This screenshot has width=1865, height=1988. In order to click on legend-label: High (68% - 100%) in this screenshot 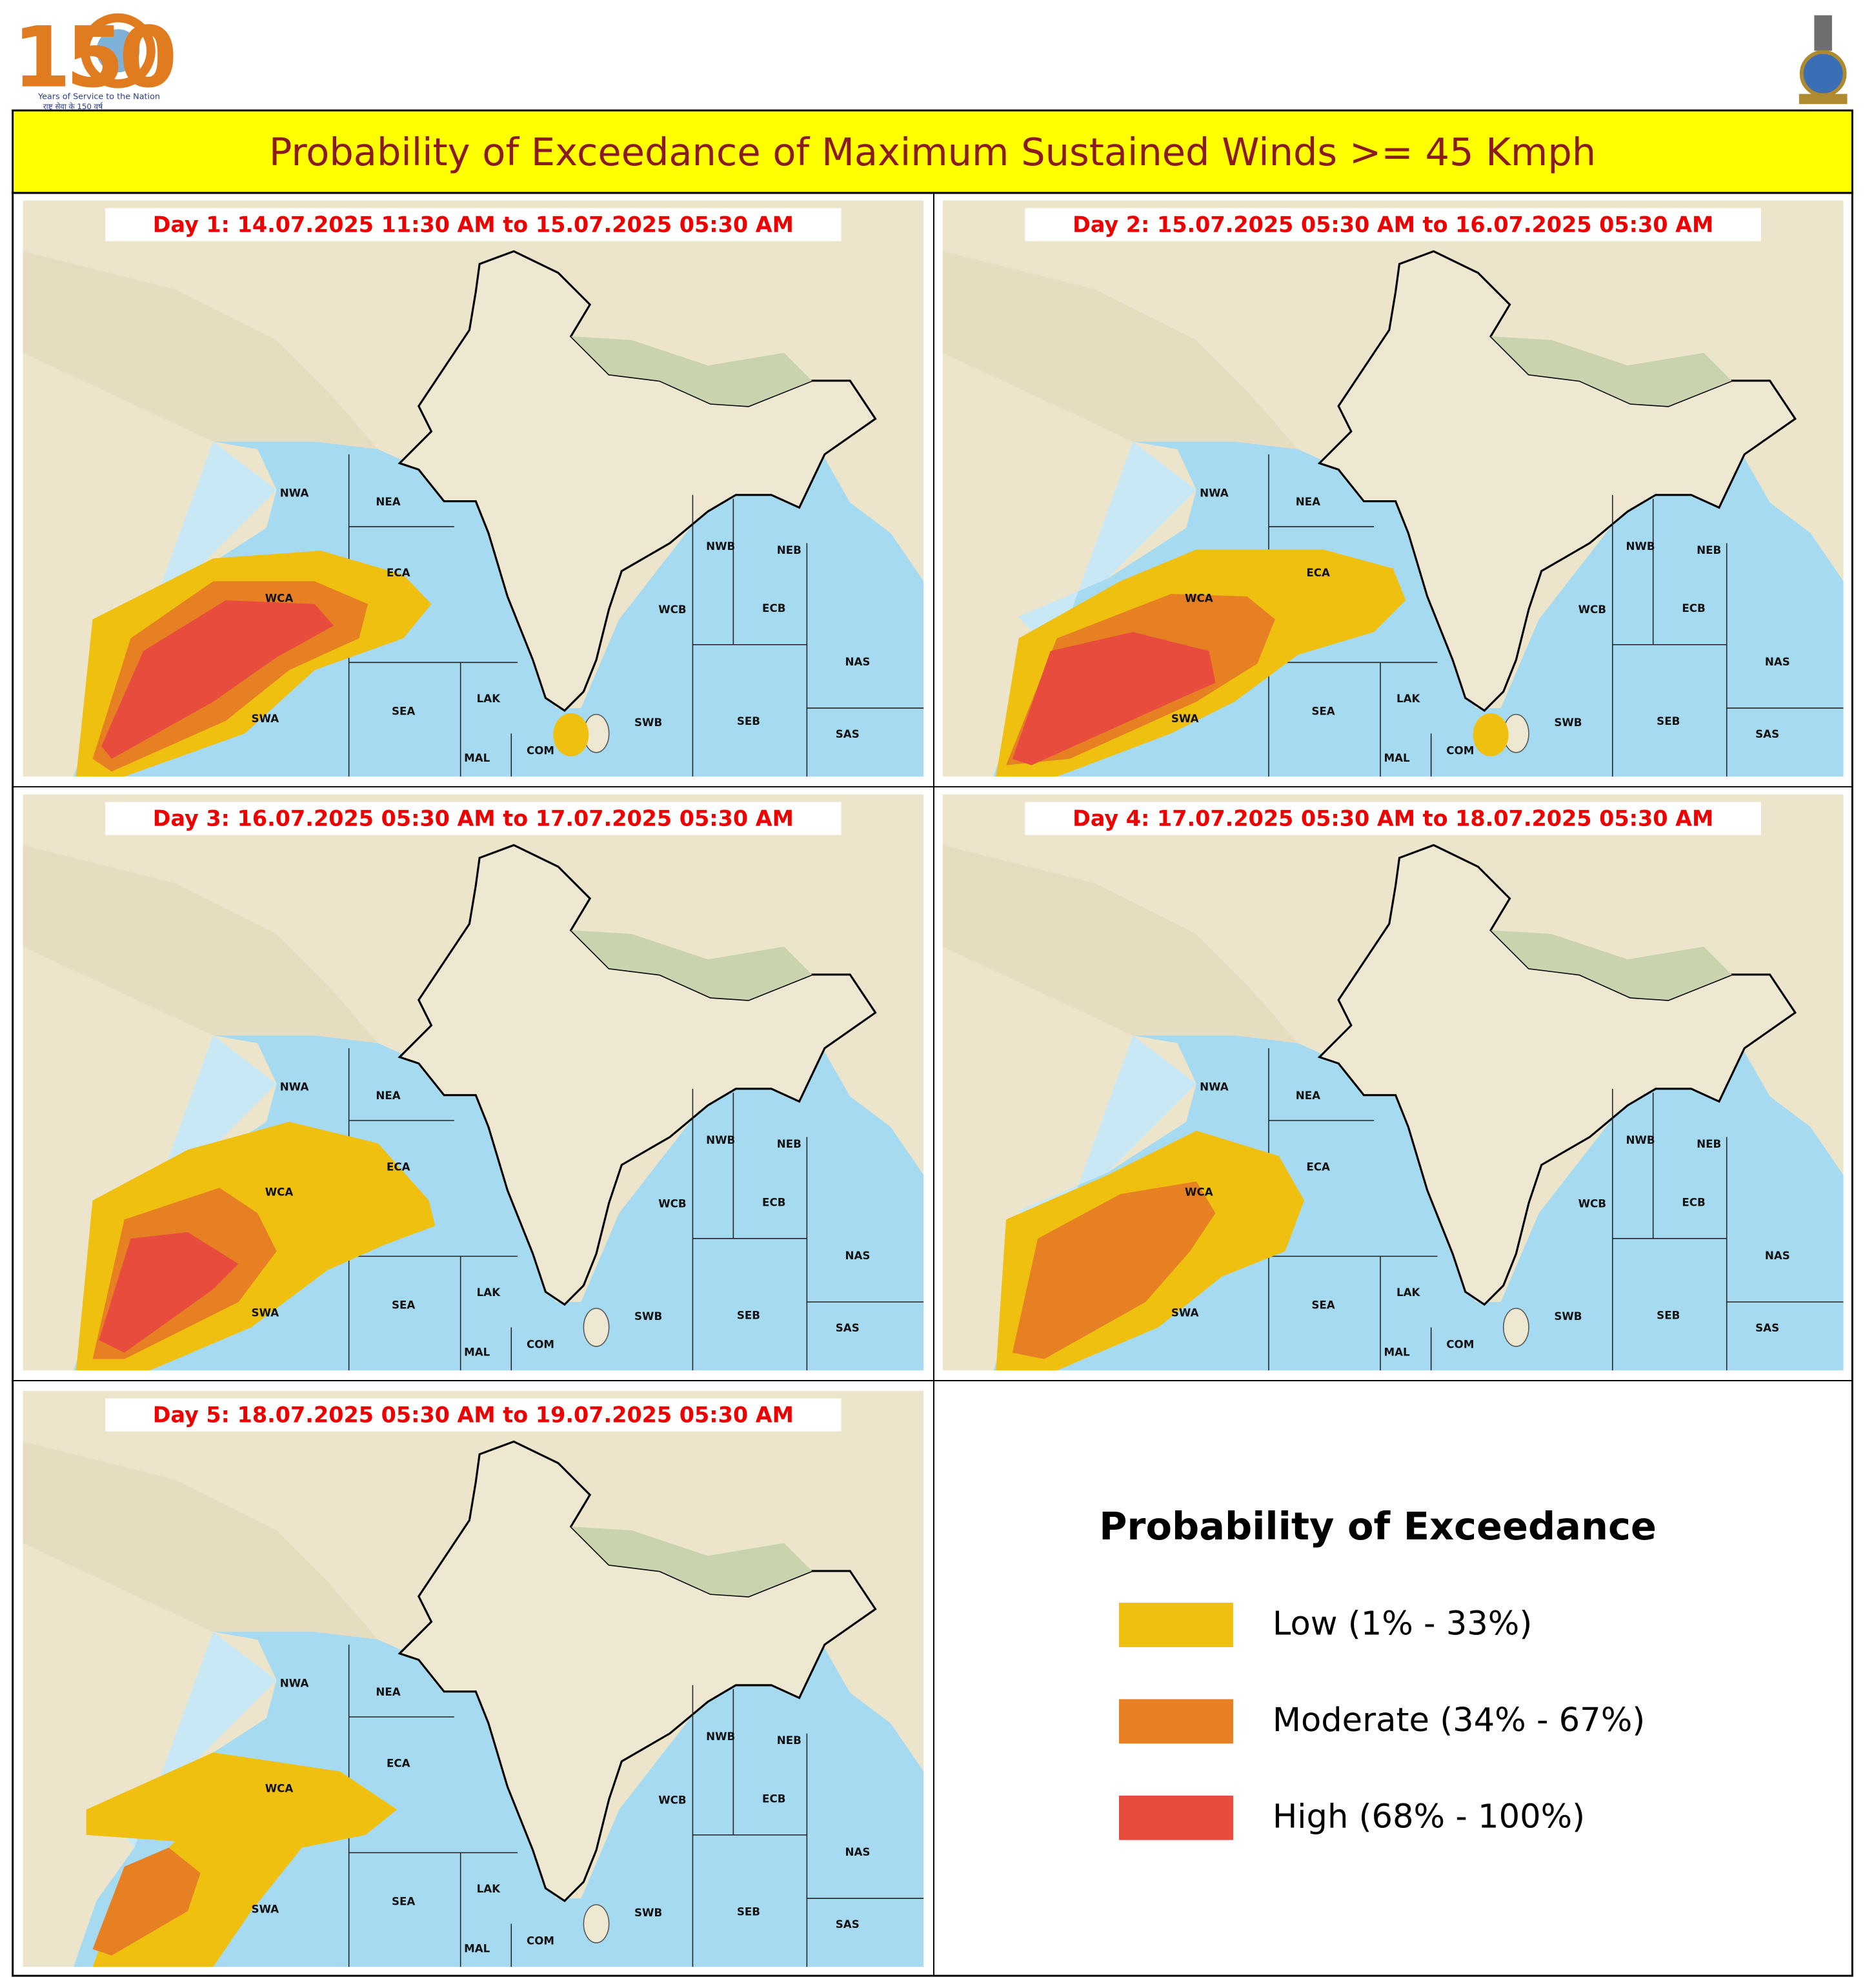, I will do `click(1429, 1817)`.